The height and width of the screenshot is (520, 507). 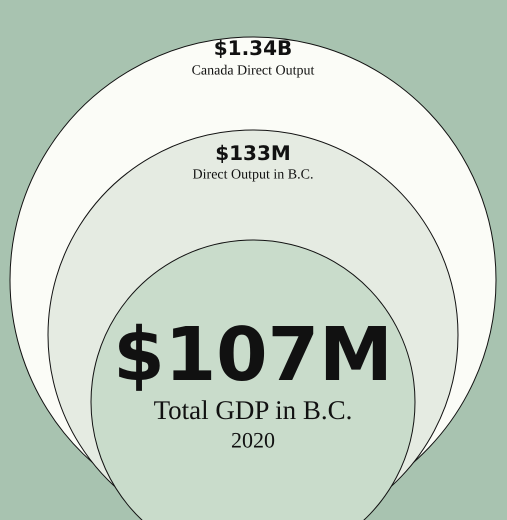 What do you see at coordinates (253, 175) in the screenshot?
I see `category-label: Direct Output in B.C.` at bounding box center [253, 175].